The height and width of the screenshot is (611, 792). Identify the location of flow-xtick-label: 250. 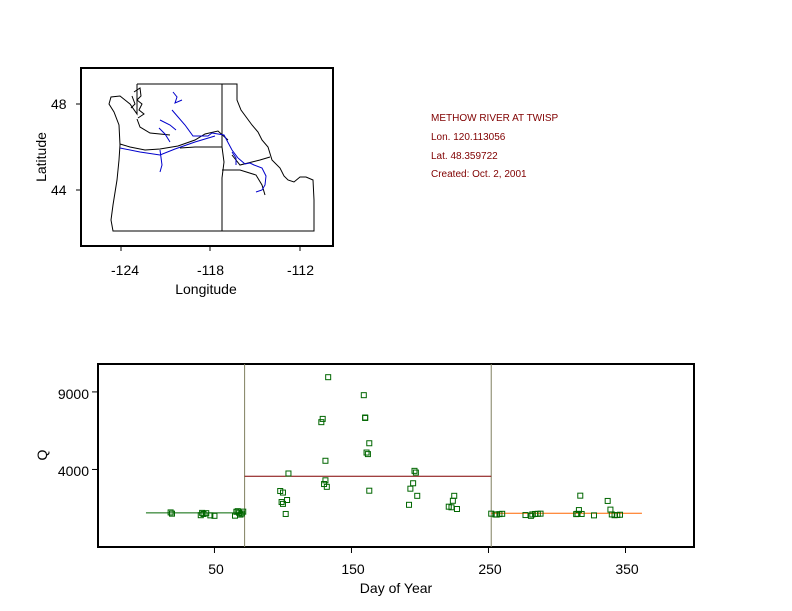
(490, 569).